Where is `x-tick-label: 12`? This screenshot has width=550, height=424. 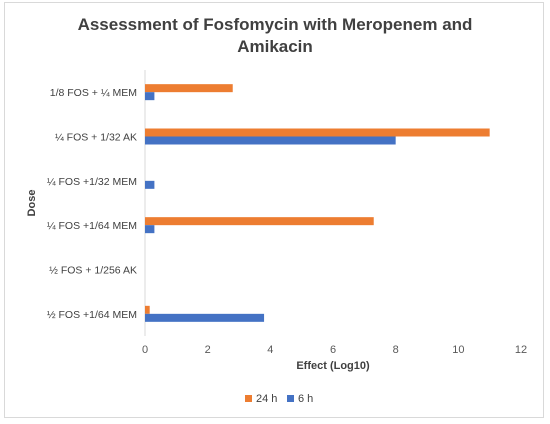 x-tick-label: 12 is located at coordinates (521, 350).